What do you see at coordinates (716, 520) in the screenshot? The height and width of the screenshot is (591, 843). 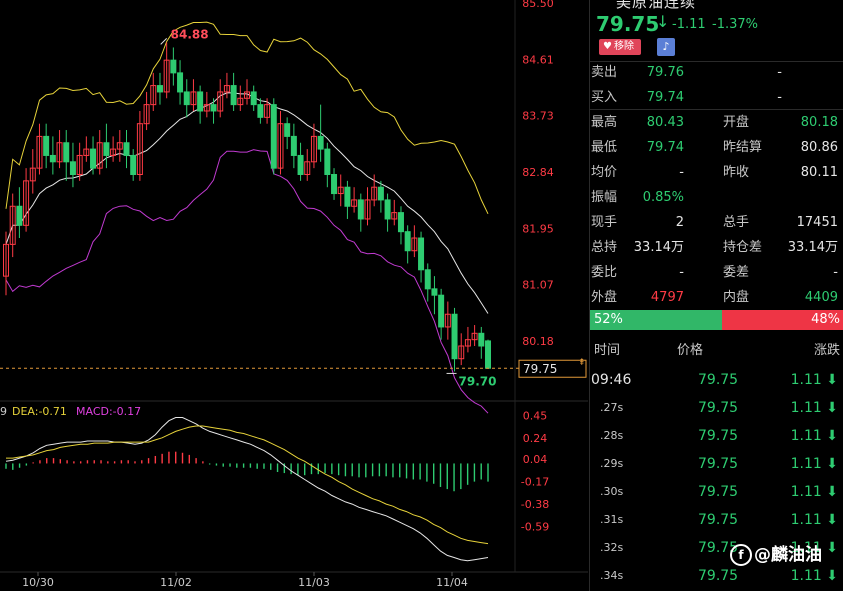 I see `tick-row: .31s 79.75 1.11 ⬇` at bounding box center [716, 520].